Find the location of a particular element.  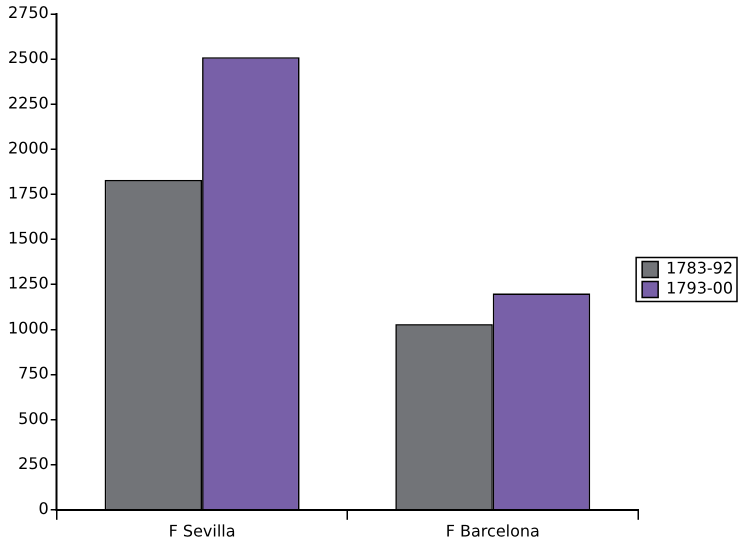

y-tick-label: 0 is located at coordinates (43, 508).